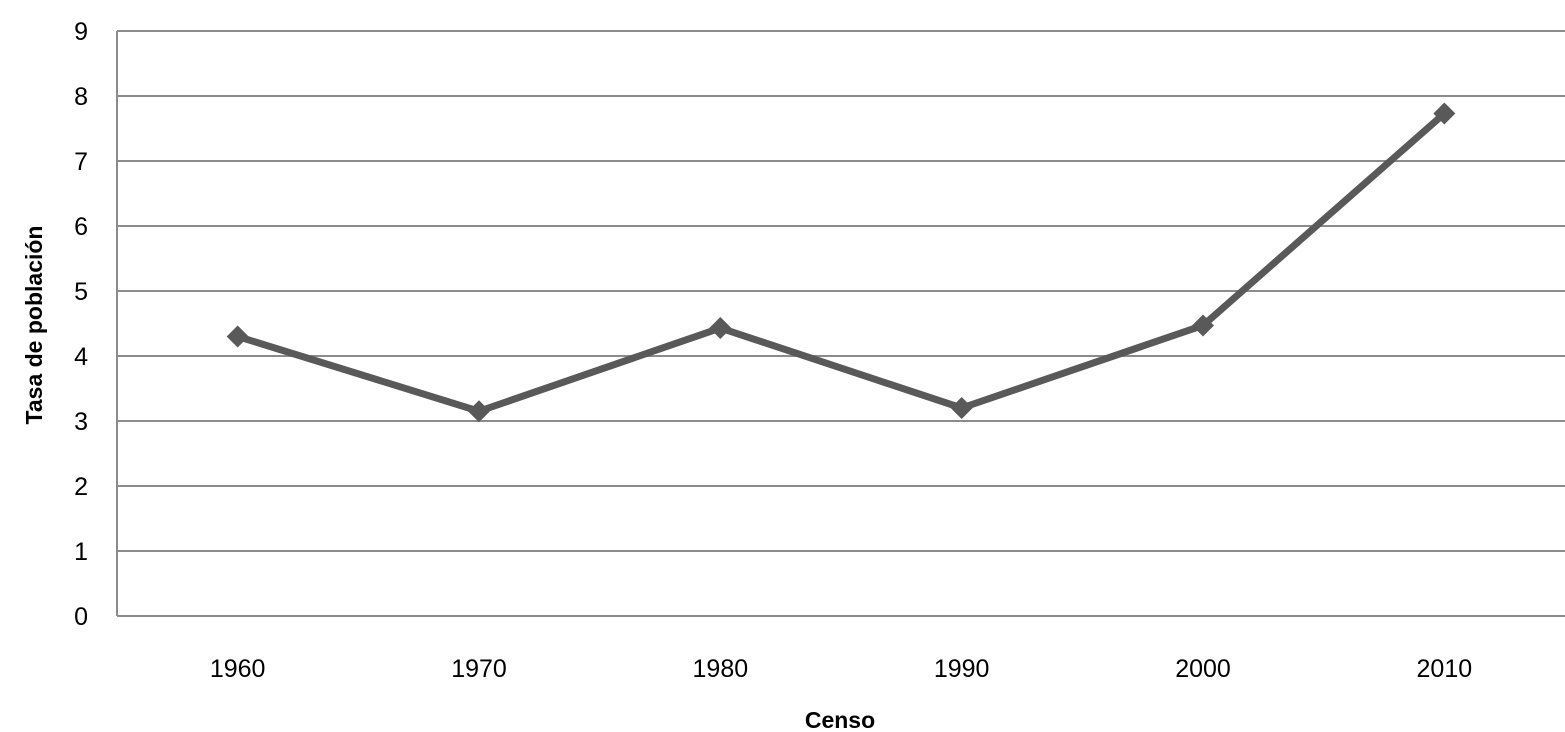 The width and height of the screenshot is (1565, 732). I want to click on x-tick-label: 1960, so click(238, 669).